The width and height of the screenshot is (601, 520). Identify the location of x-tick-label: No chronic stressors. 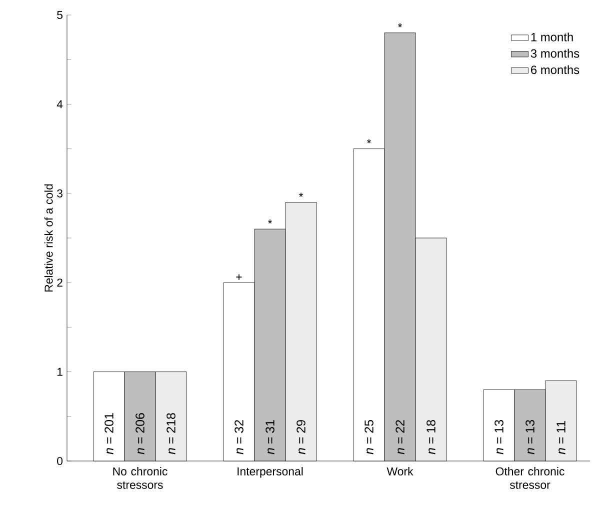
(140, 478).